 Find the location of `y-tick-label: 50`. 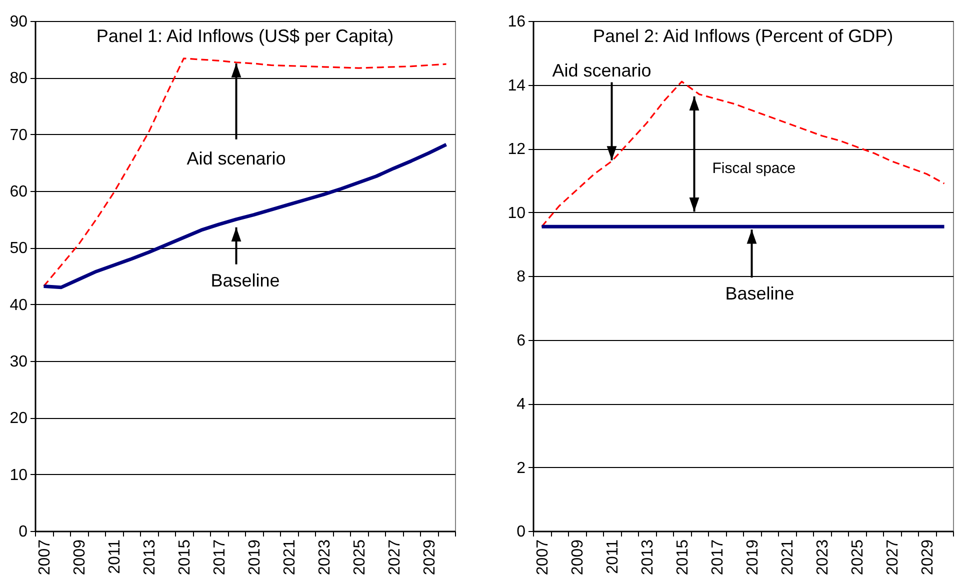

y-tick-label: 50 is located at coordinates (19, 249).